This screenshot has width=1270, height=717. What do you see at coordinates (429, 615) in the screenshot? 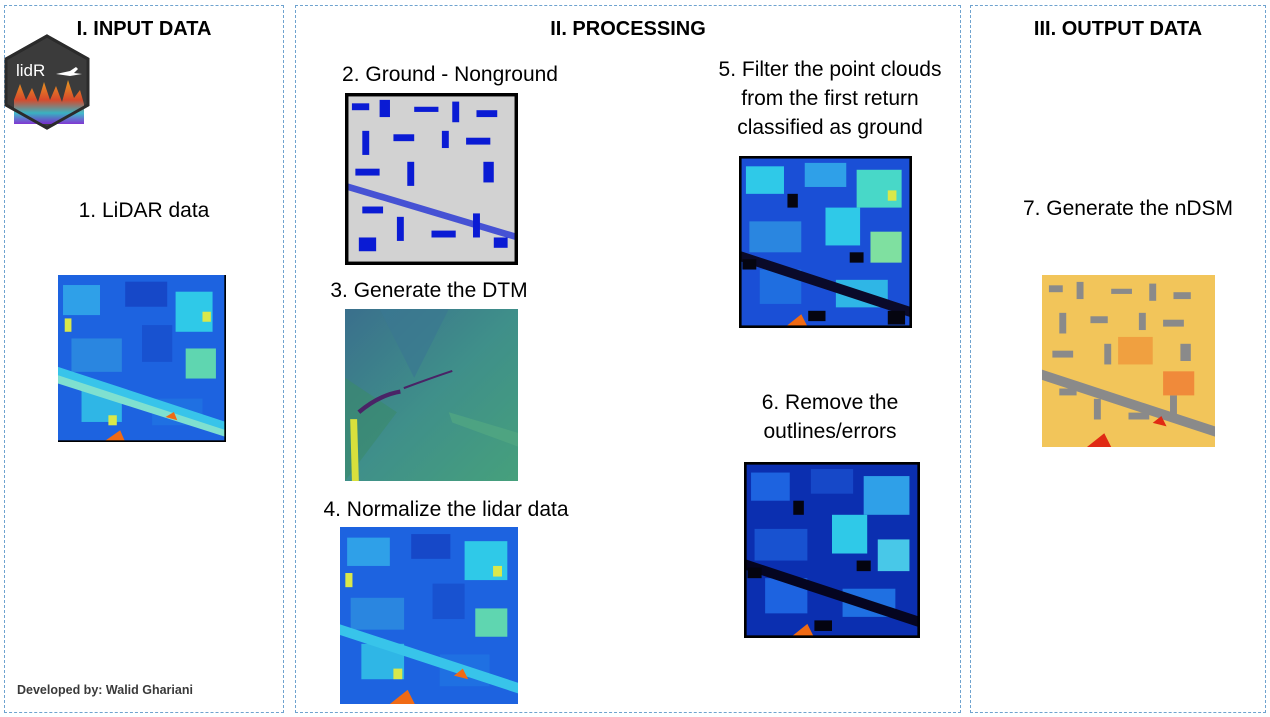
I see `normalized-lidar-map` at bounding box center [429, 615].